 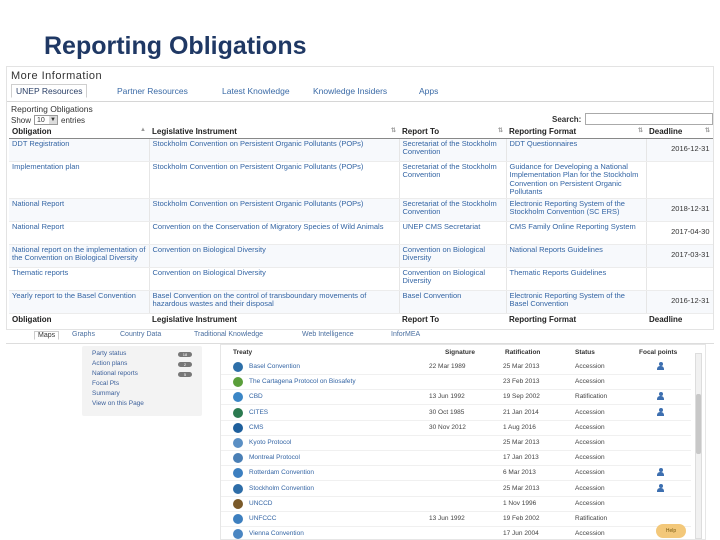 What do you see at coordinates (576, 132) in the screenshot?
I see `column-header-format: Reporting Format ⇅` at bounding box center [576, 132].